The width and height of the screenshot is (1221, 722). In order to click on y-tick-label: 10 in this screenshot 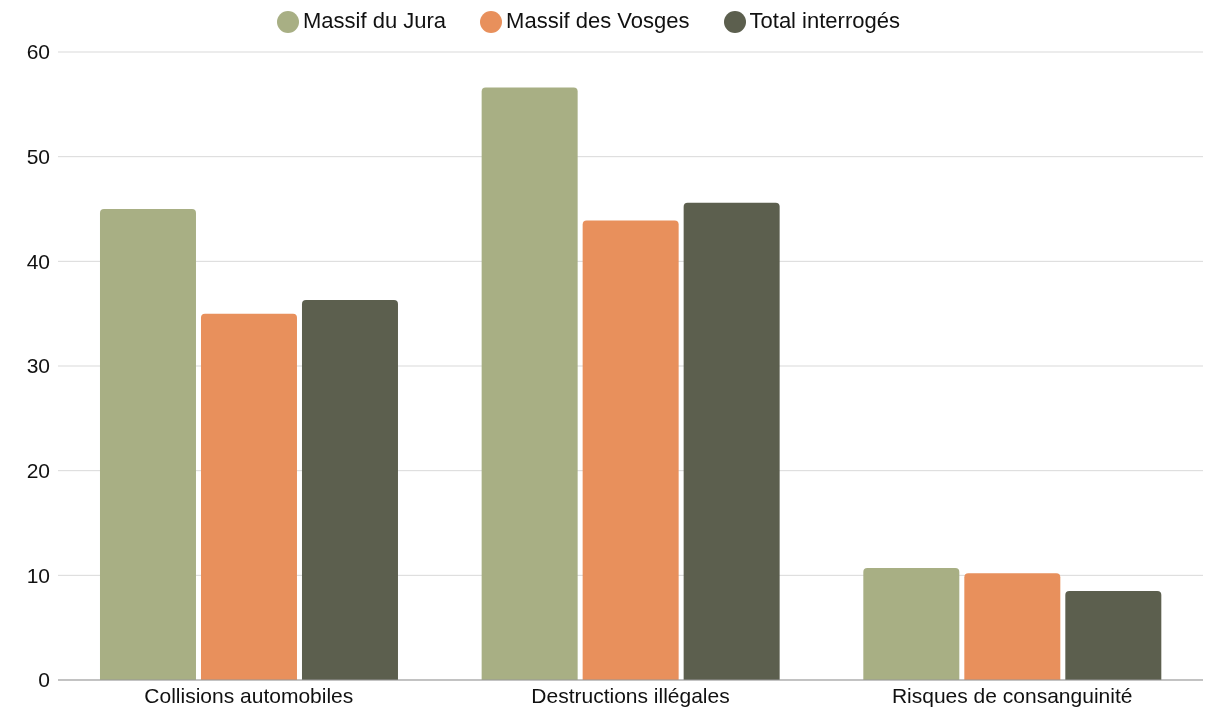, I will do `click(38, 575)`.